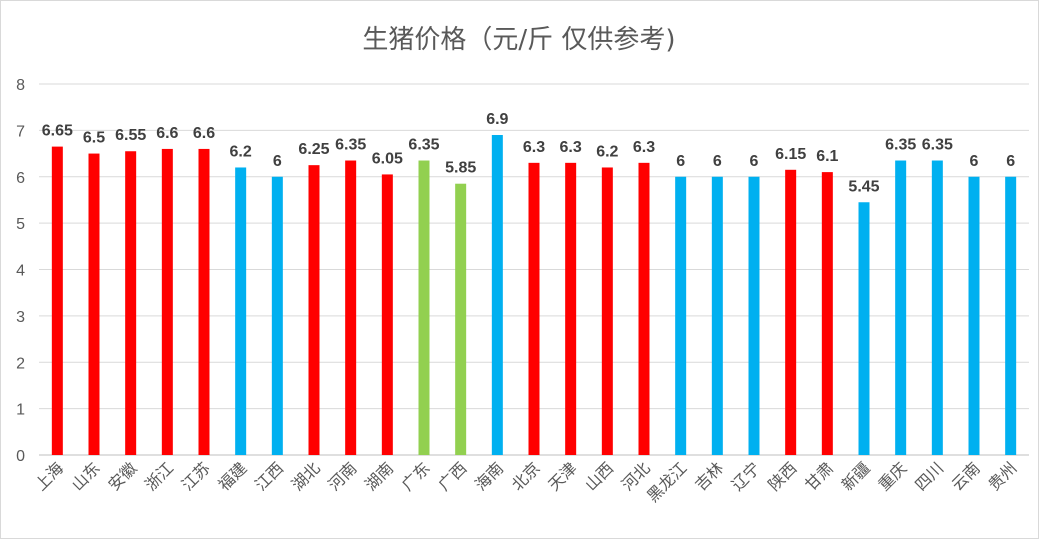  Describe the element at coordinates (20, 224) in the screenshot. I see `y-tick-label: 5` at that location.